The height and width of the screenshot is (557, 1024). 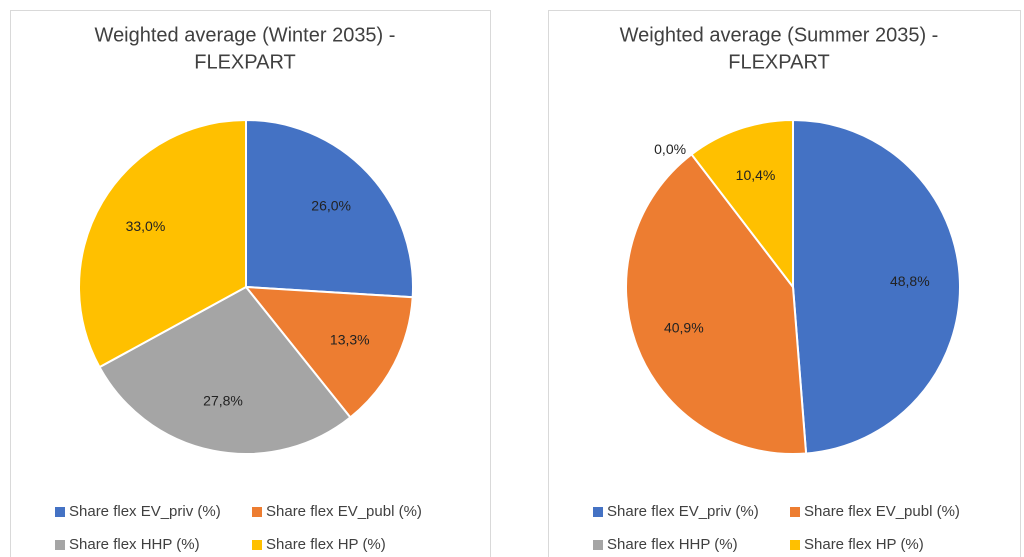 What do you see at coordinates (350, 340) in the screenshot?
I see `data-label: 13,3%` at bounding box center [350, 340].